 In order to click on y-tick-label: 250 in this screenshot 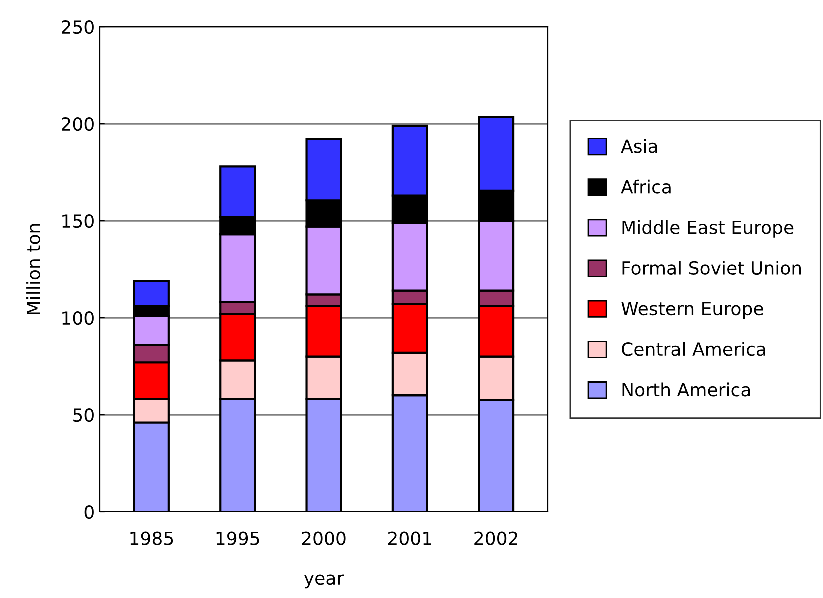, I will do `click(78, 27)`.